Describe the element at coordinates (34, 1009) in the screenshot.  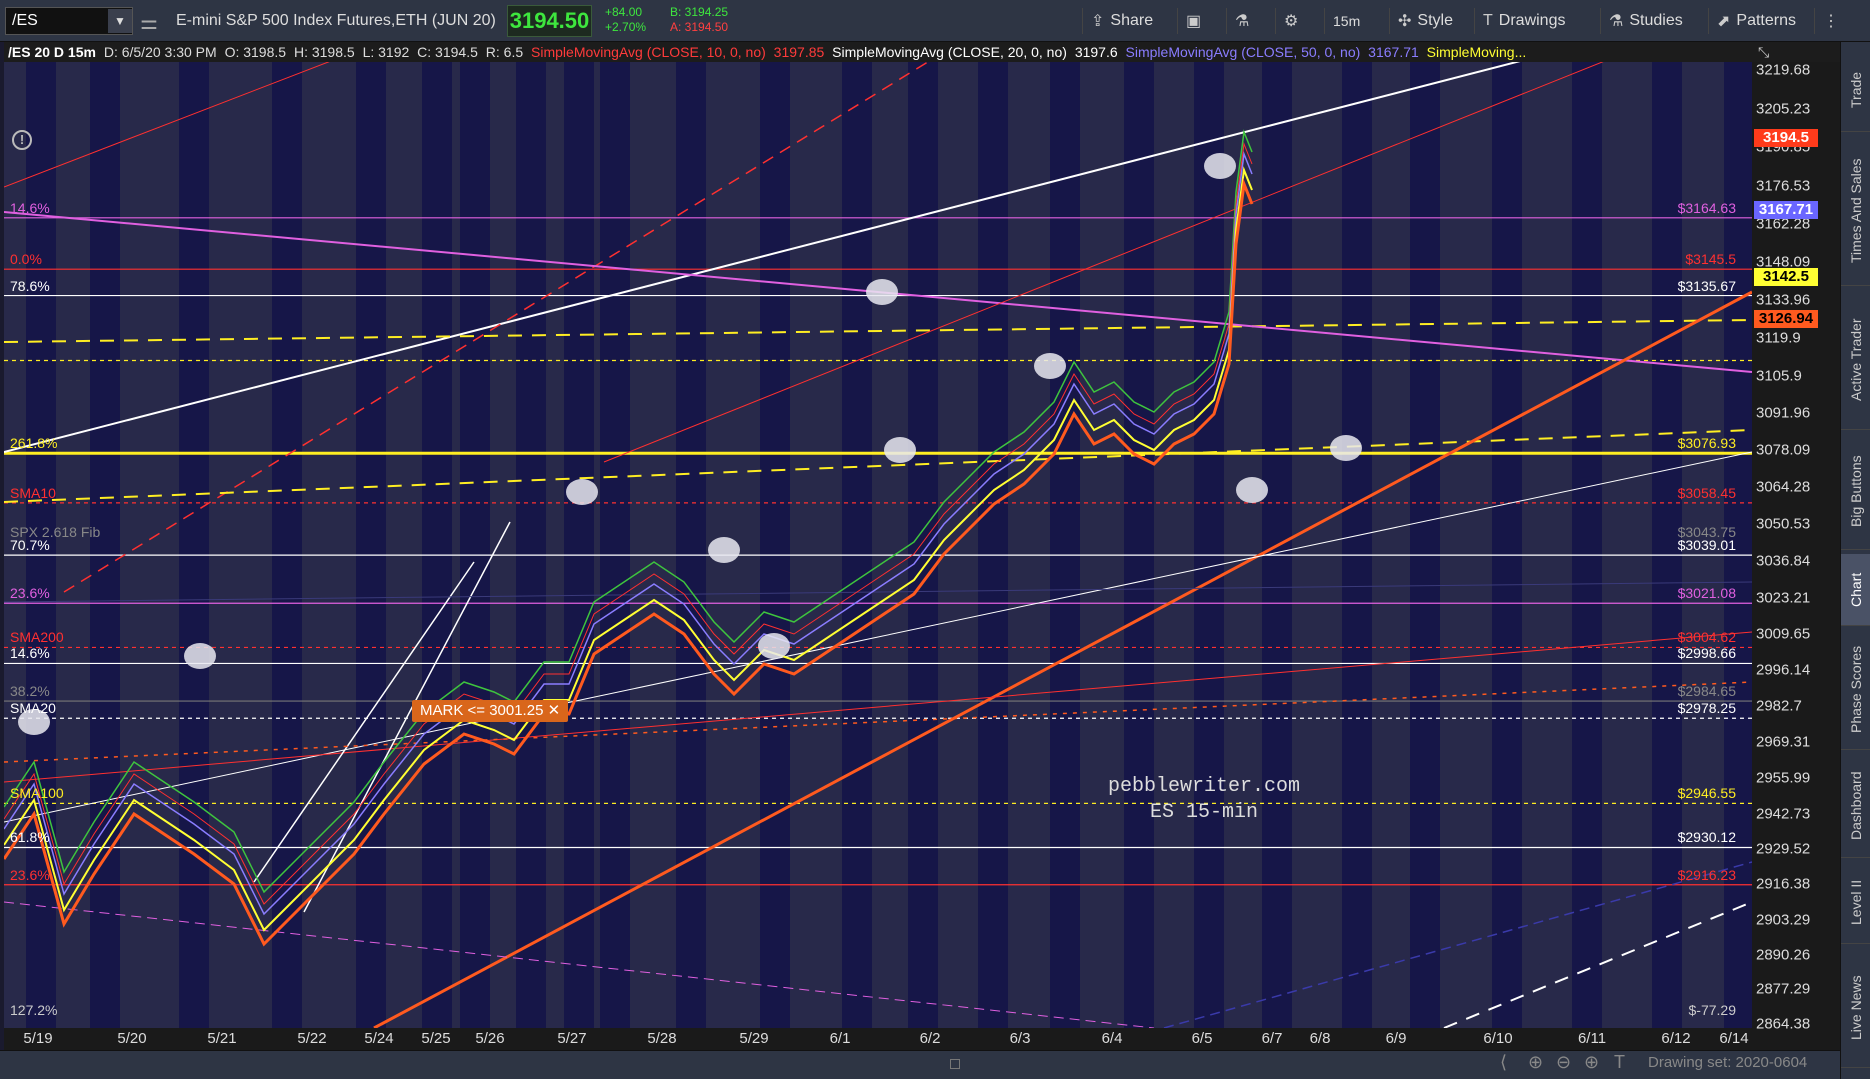
I see `level-left-label: 127.2%` at that location.